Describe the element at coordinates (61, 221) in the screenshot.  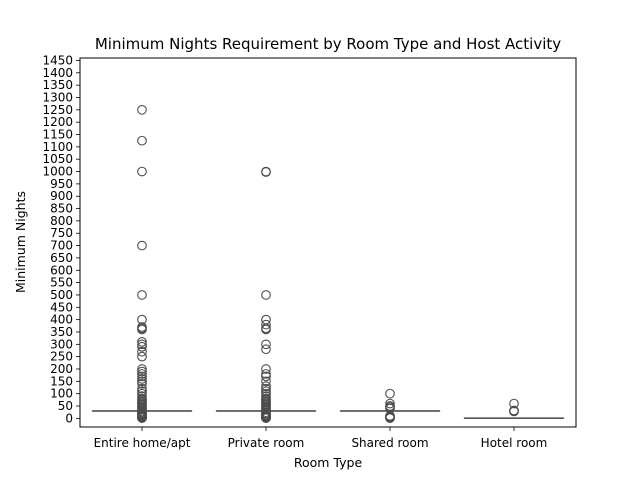
I see `y-tick-label: 800` at that location.